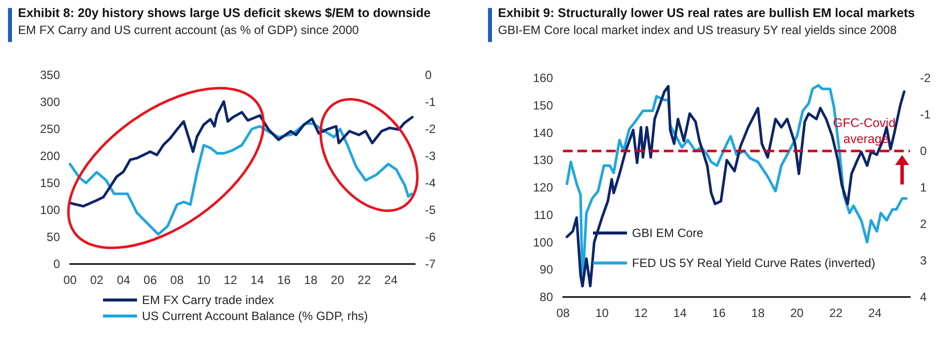 The image size is (950, 349). I want to click on y2-tick-label: 2, so click(923, 224).